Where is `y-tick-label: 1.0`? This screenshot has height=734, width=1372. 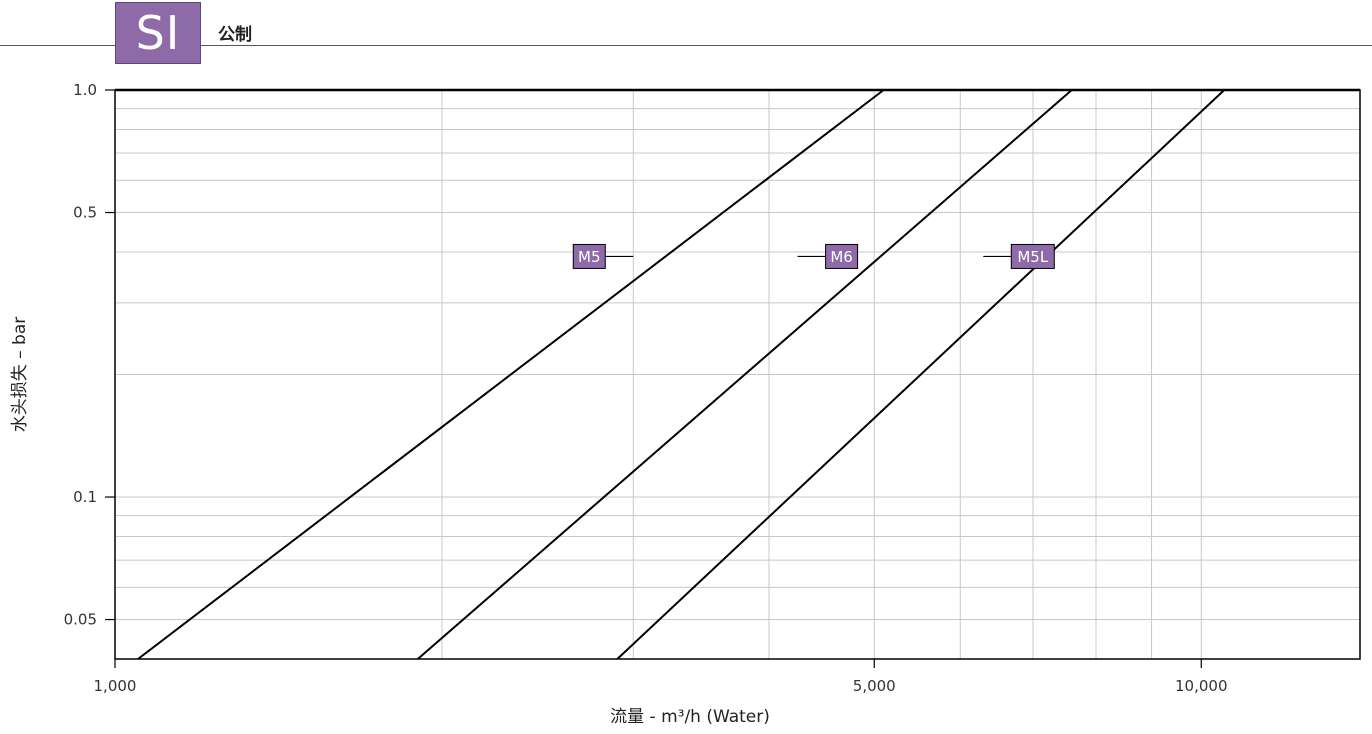 y-tick-label: 1.0 is located at coordinates (85, 90).